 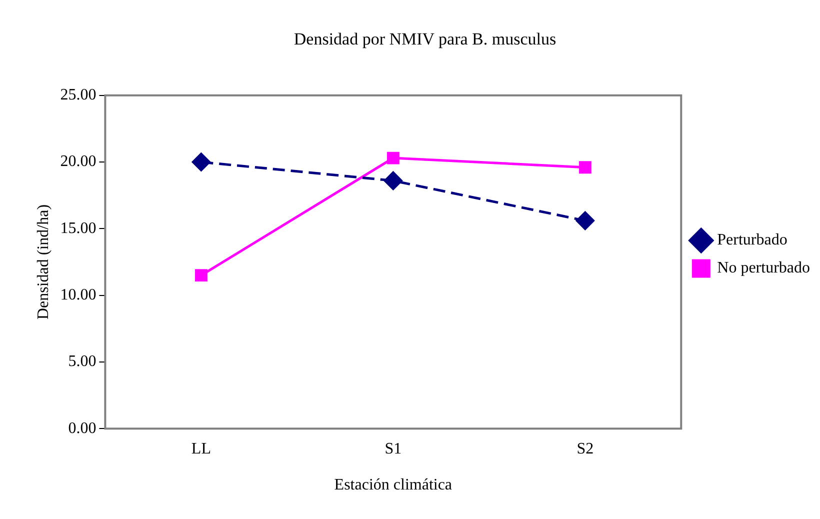 What do you see at coordinates (393, 485) in the screenshot?
I see `x-axis-title: Estación climática` at bounding box center [393, 485].